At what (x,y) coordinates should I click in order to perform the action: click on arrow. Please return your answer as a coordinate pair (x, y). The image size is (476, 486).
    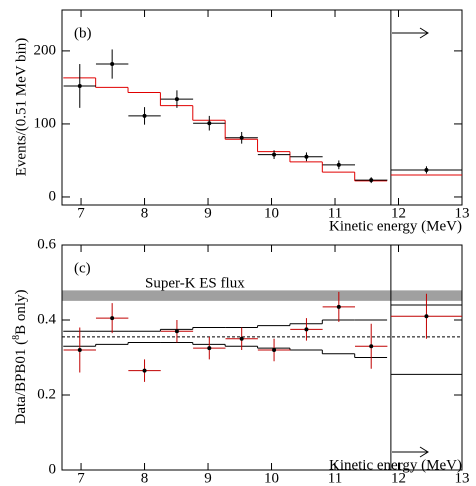
    Looking at the image, I should click on (410, 242).